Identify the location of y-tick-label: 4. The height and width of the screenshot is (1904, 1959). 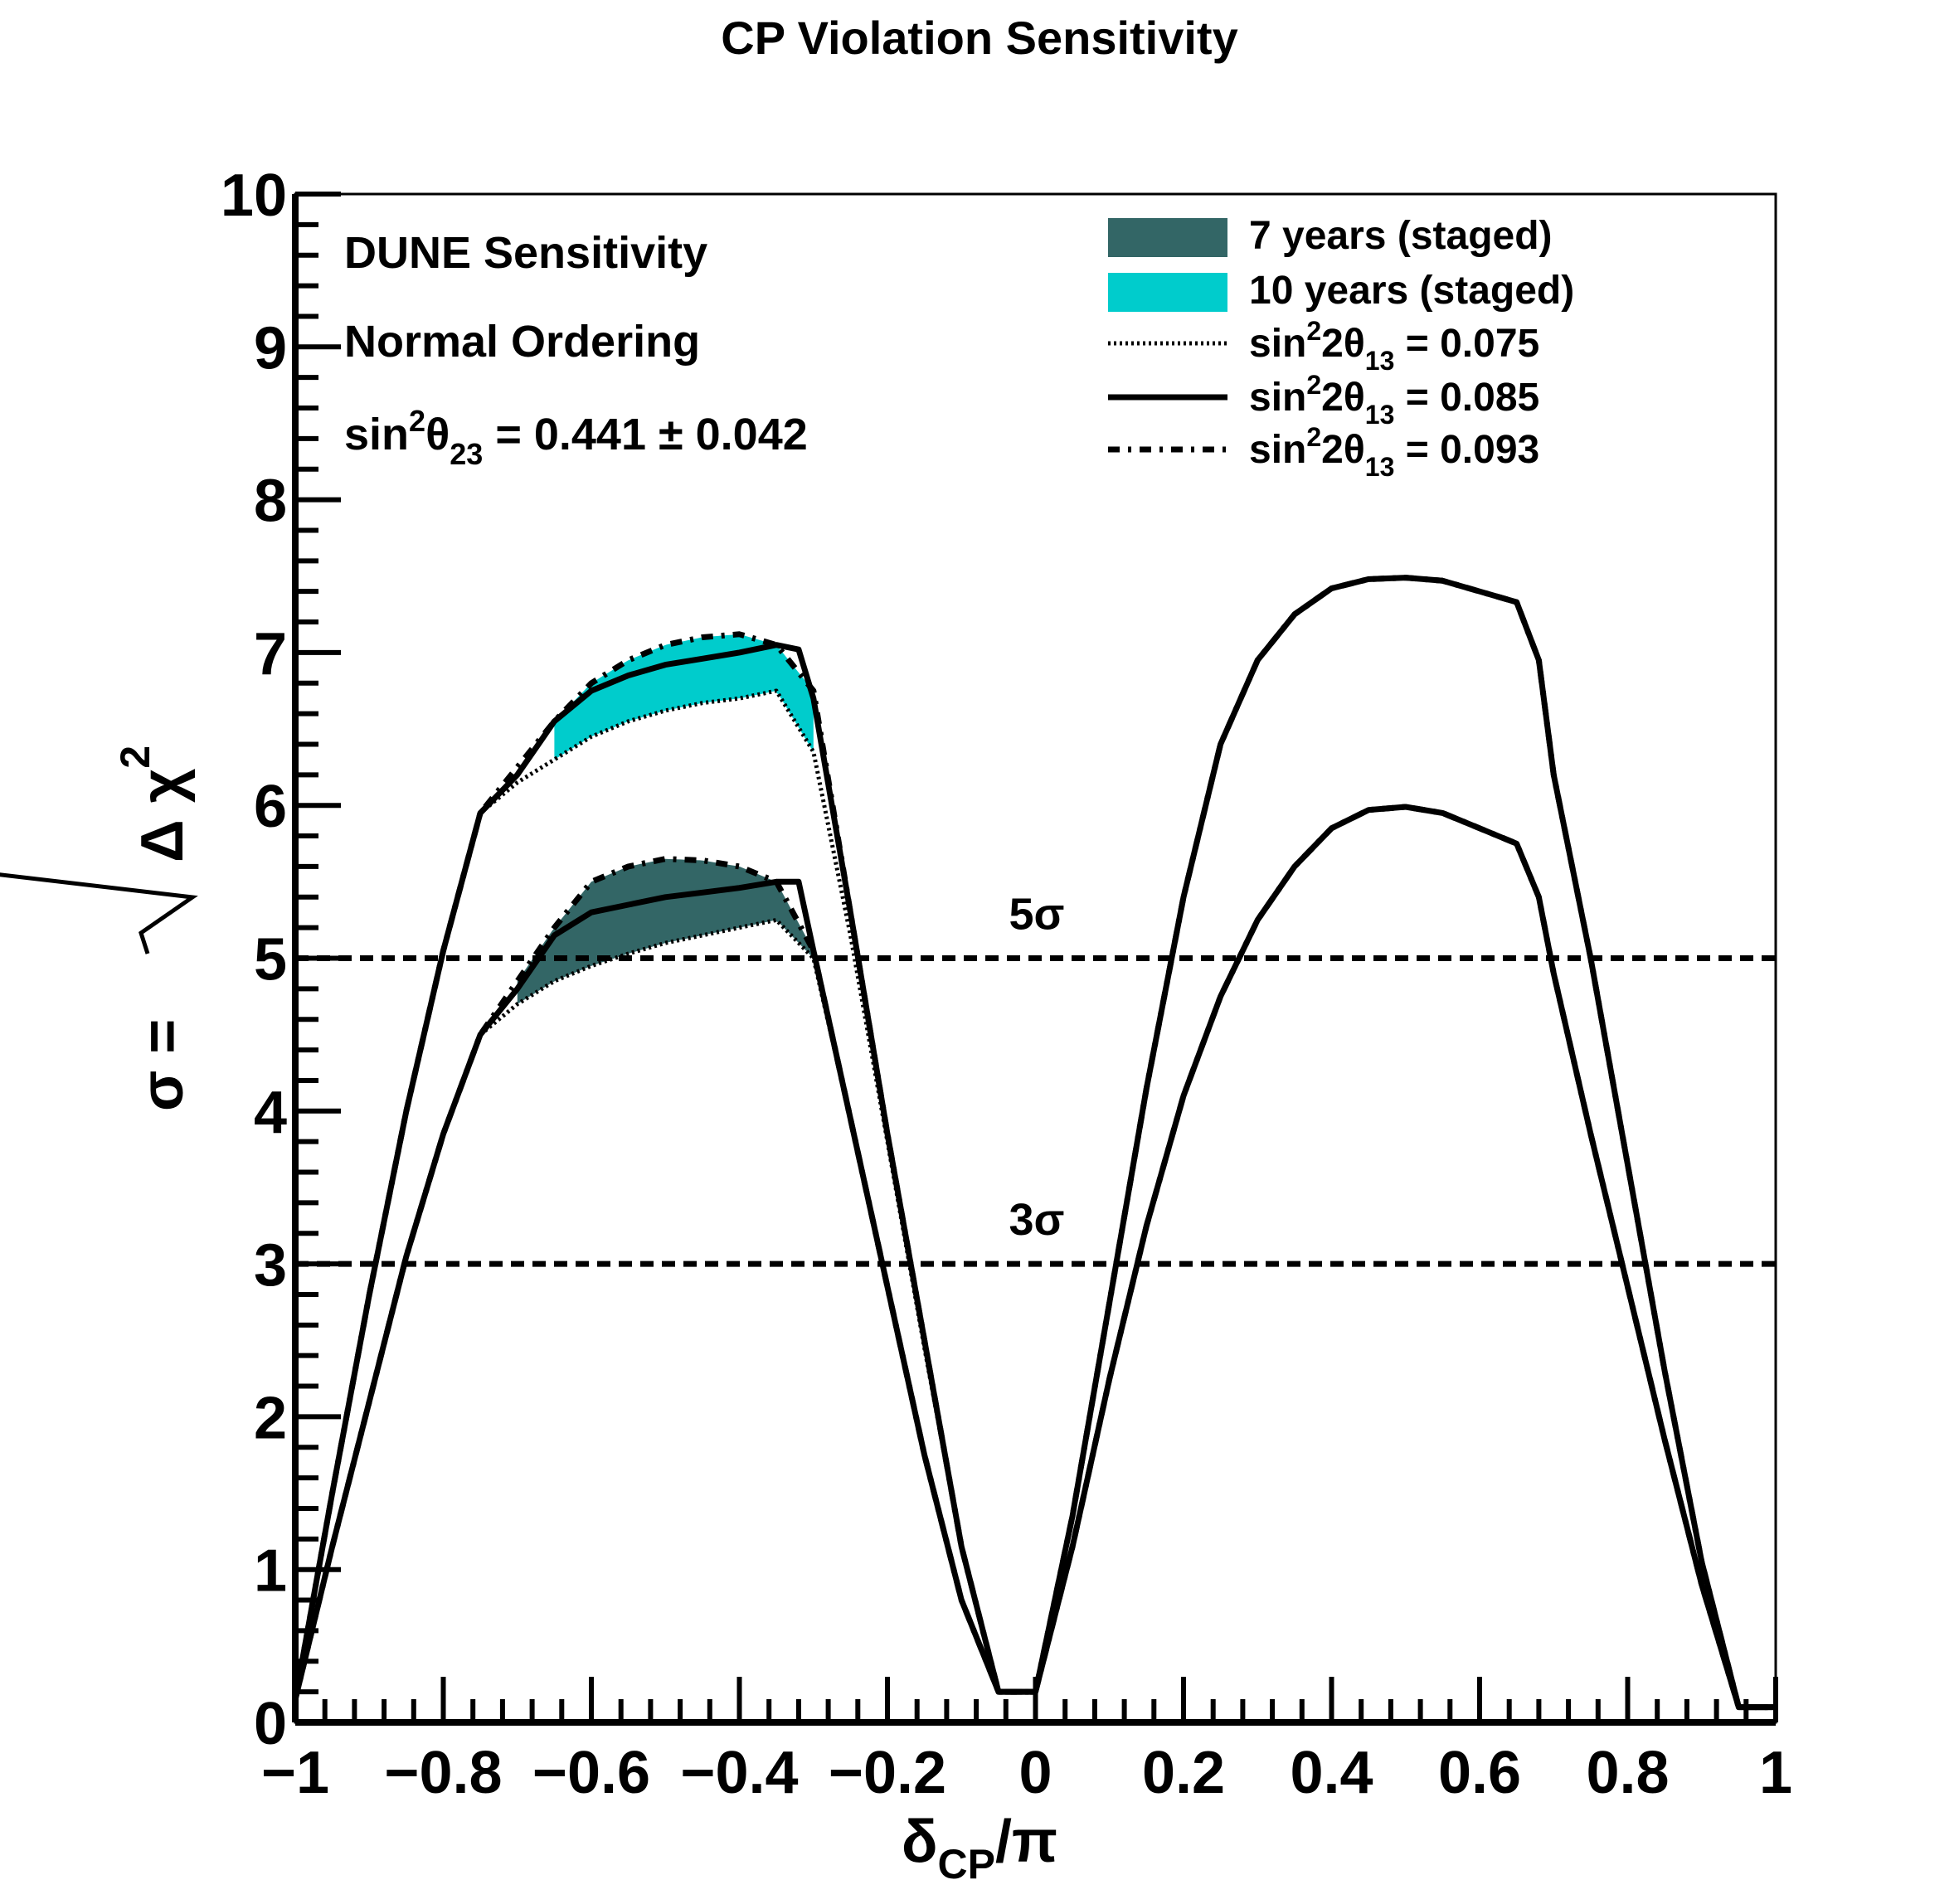
(270, 1113).